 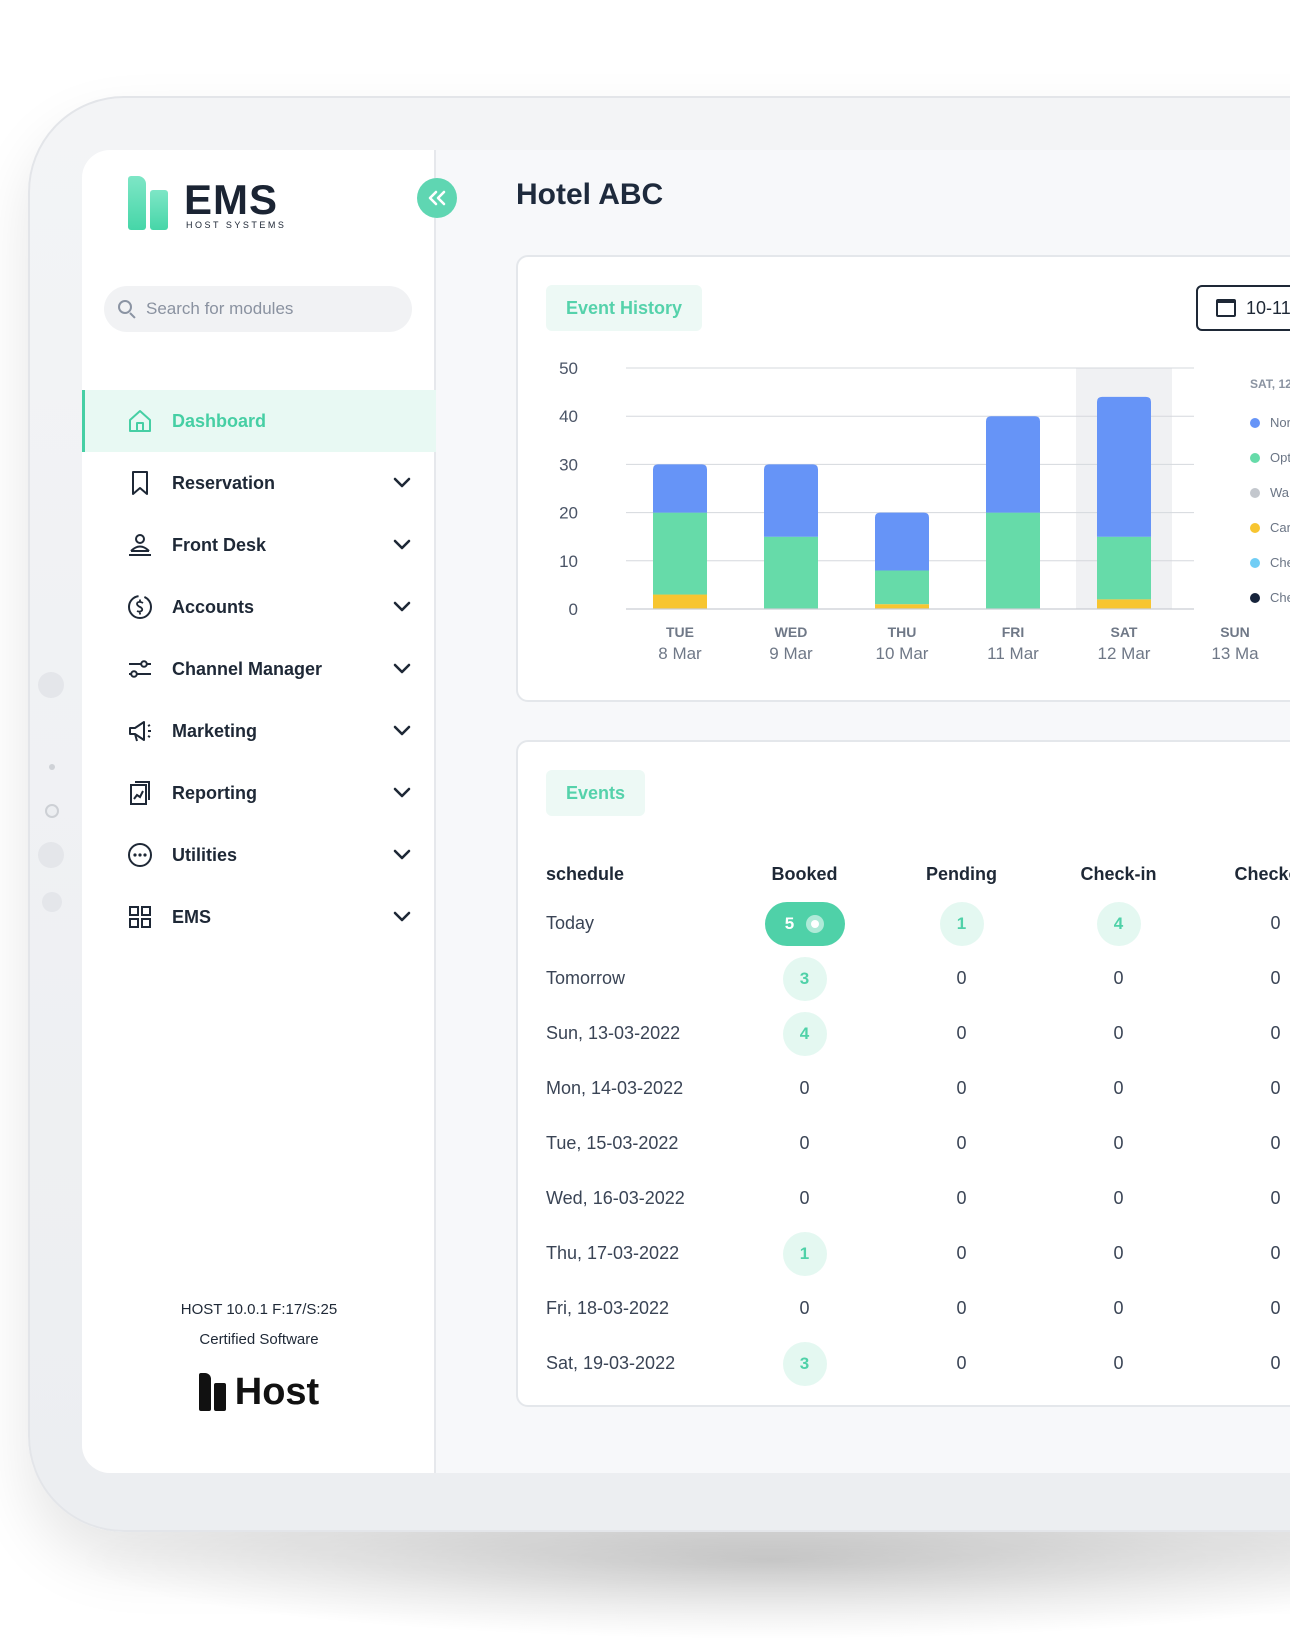 What do you see at coordinates (902, 632) in the screenshot?
I see `x-tick-day: THU` at bounding box center [902, 632].